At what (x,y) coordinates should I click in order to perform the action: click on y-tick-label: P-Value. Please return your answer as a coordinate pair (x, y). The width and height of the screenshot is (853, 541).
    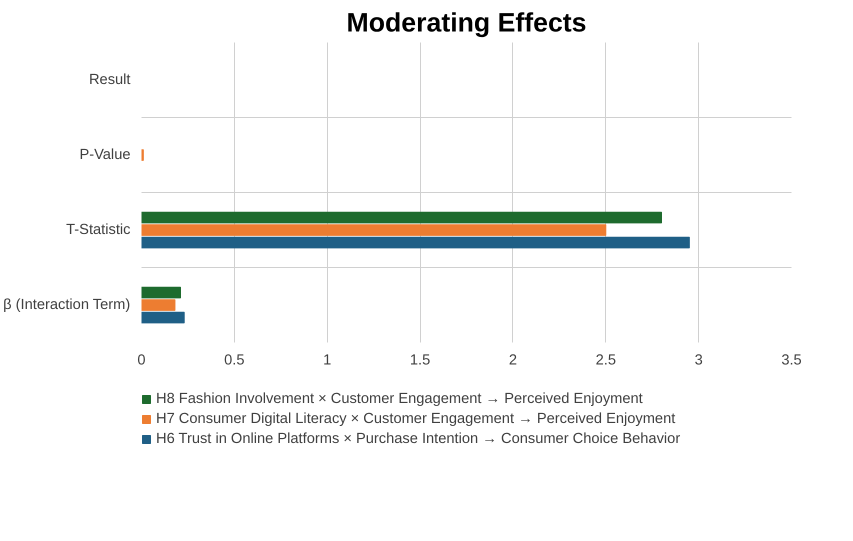
    Looking at the image, I should click on (105, 155).